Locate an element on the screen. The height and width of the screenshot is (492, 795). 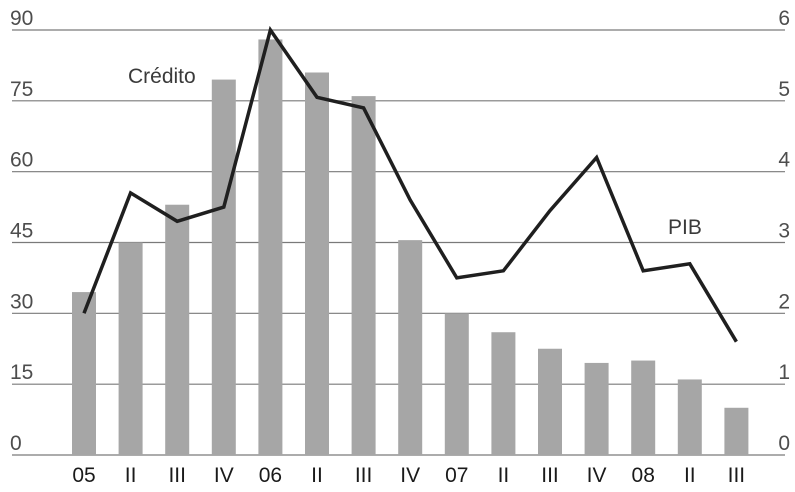
annotation-pib: PIB is located at coordinates (685, 227).